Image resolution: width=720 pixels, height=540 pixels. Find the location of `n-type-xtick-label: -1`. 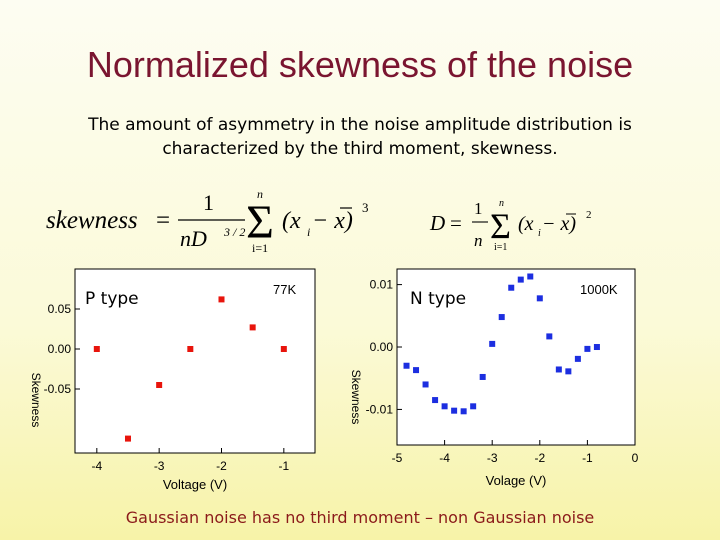

n-type-xtick-label: -1 is located at coordinates (587, 458).